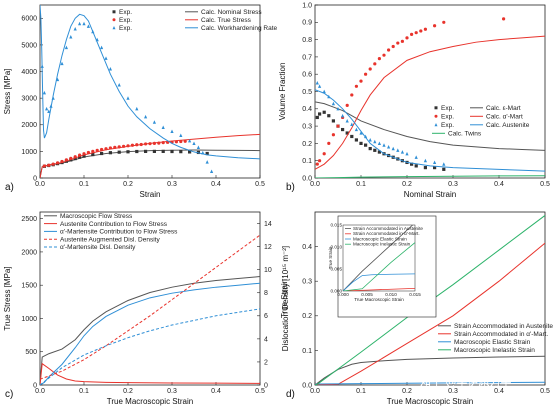  Describe the element at coordinates (29, 286) in the screenshot. I see `y-tick-label: 1500` at that location.